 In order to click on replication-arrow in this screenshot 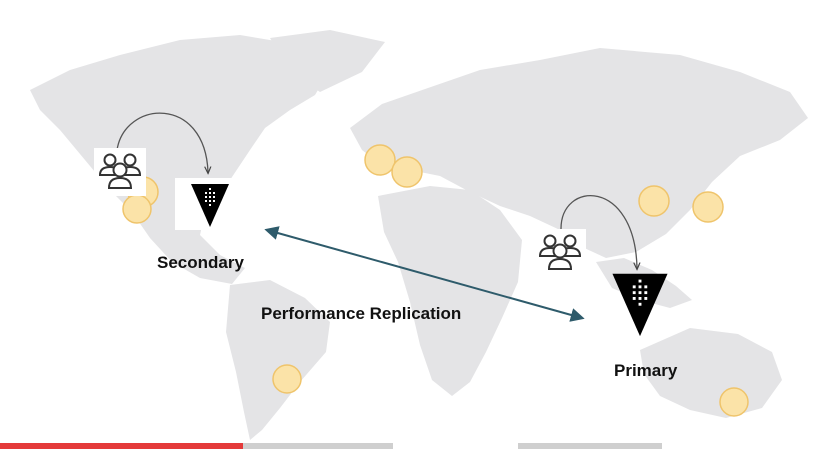, I will do `click(424, 274)`.